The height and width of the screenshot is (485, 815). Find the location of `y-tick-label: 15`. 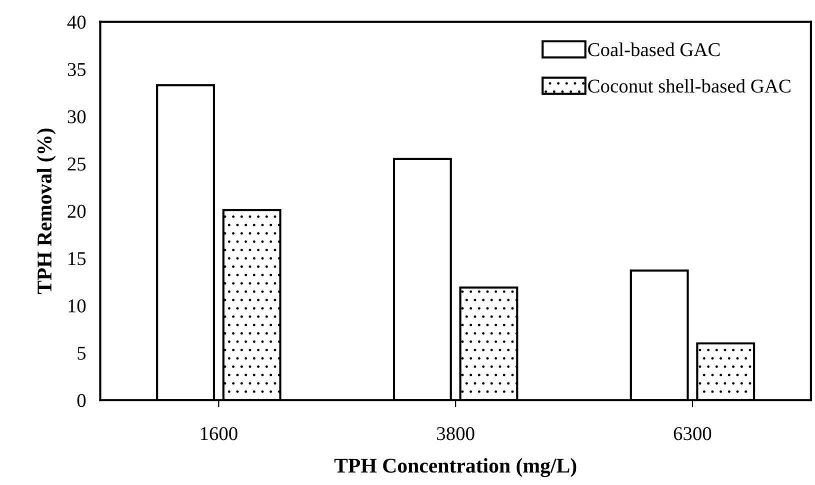

y-tick-label: 15 is located at coordinates (77, 259).